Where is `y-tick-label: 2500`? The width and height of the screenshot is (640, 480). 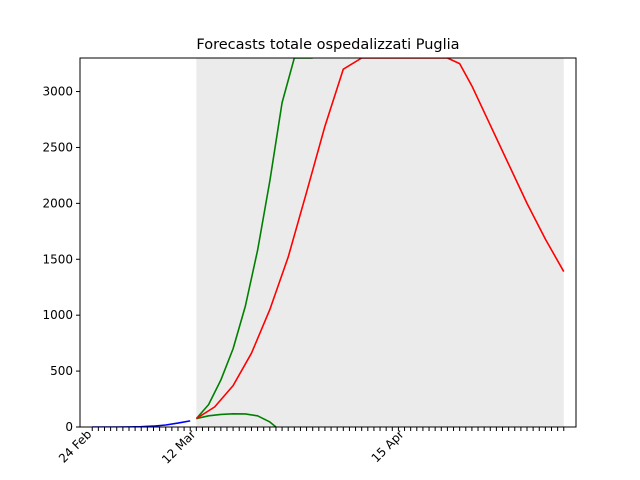
y-tick-label: 2500 is located at coordinates (57, 147).